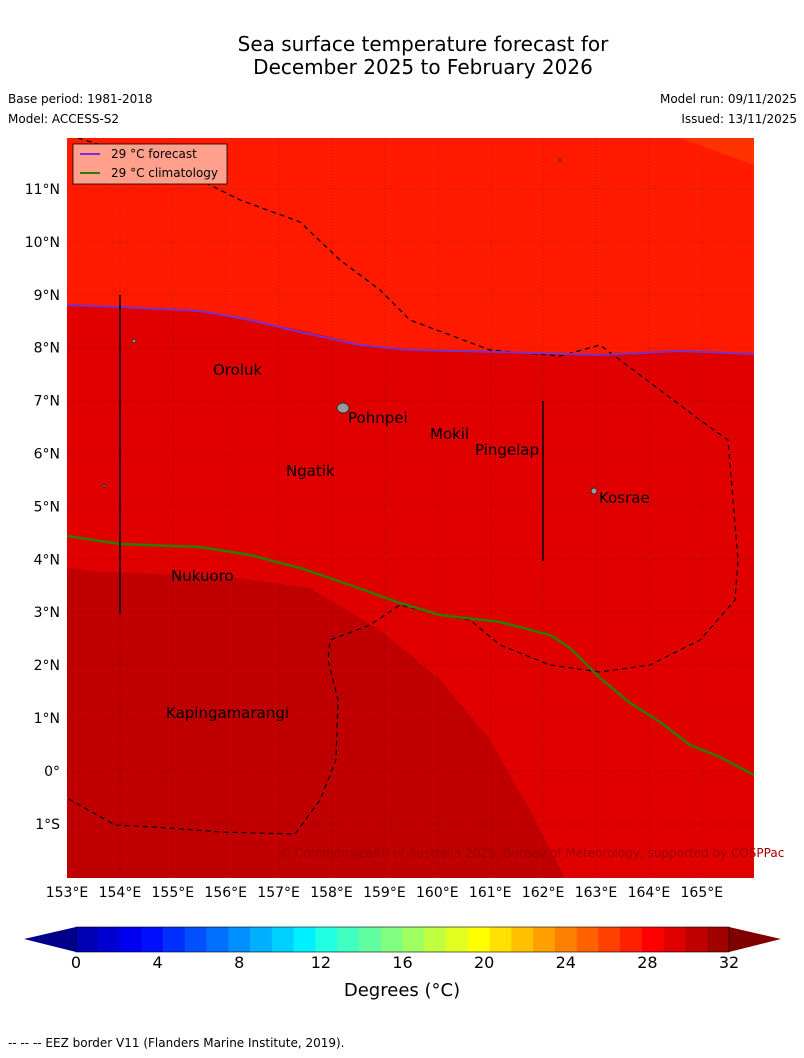  Describe the element at coordinates (227, 713) in the screenshot. I see `place-label-kapingamarangi: Kapingamarangi` at that location.